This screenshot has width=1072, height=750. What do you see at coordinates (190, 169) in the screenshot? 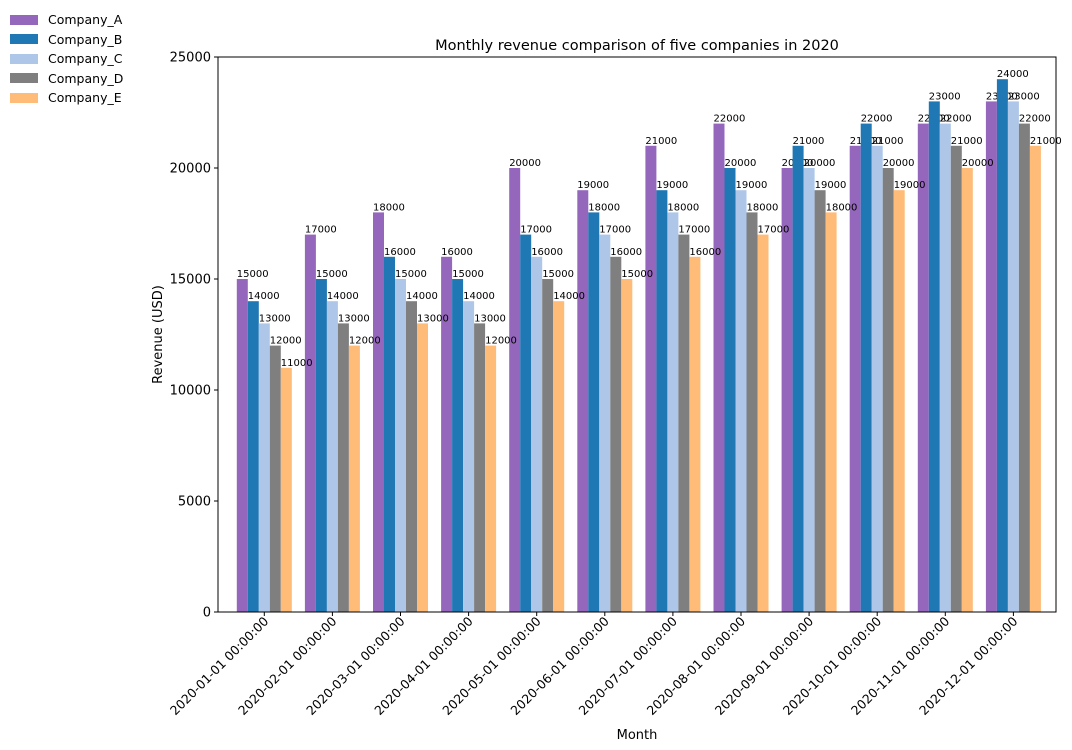
I see `y-tick-label: 20000` at bounding box center [190, 169].